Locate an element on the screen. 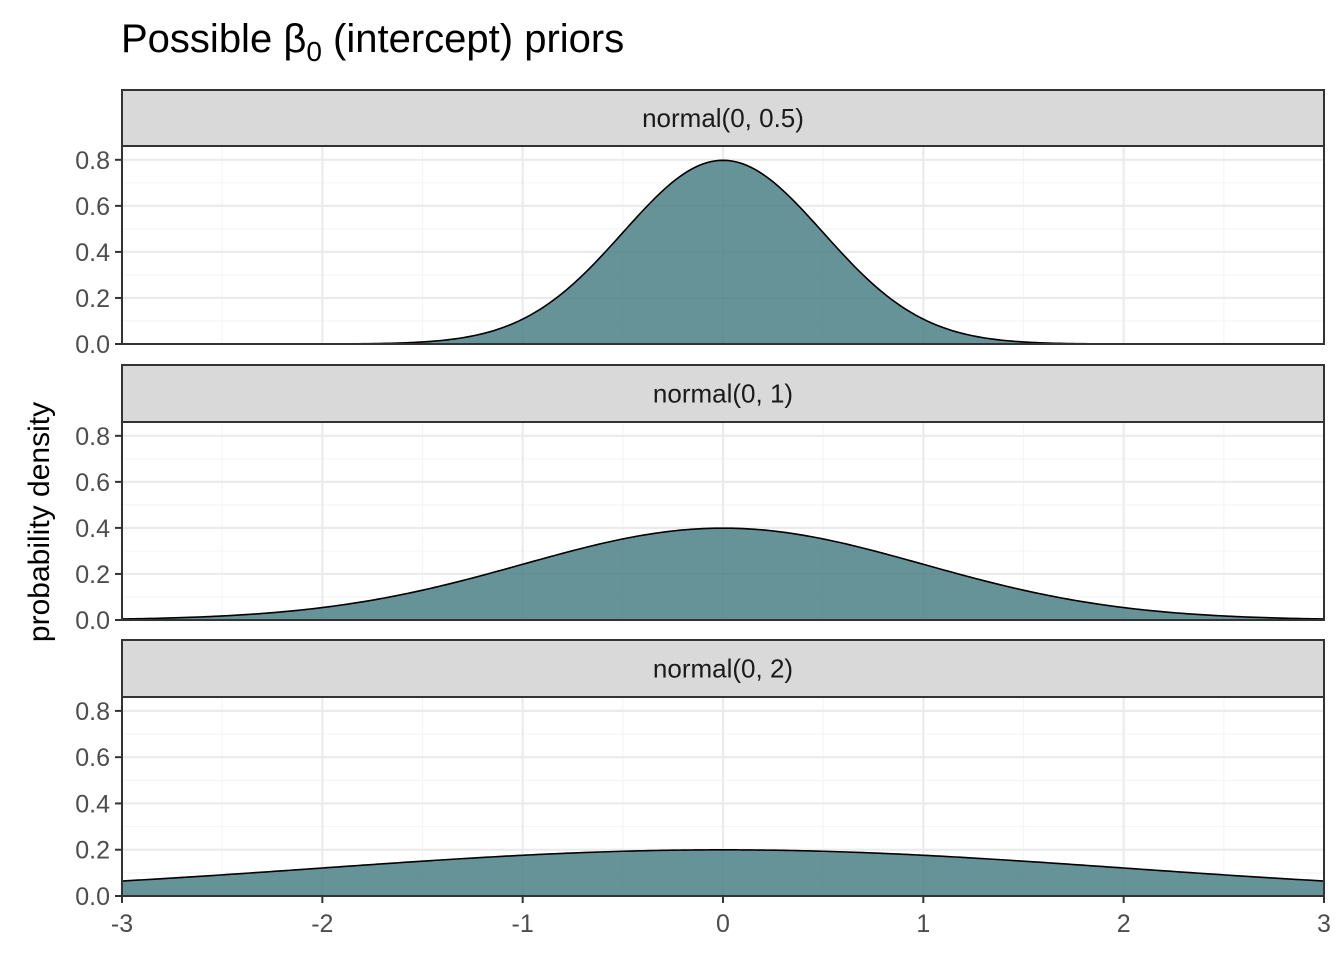 Image resolution: width=1344 pixels, height=960 pixels. facet-label: normal(0, 1) is located at coordinates (723, 394).